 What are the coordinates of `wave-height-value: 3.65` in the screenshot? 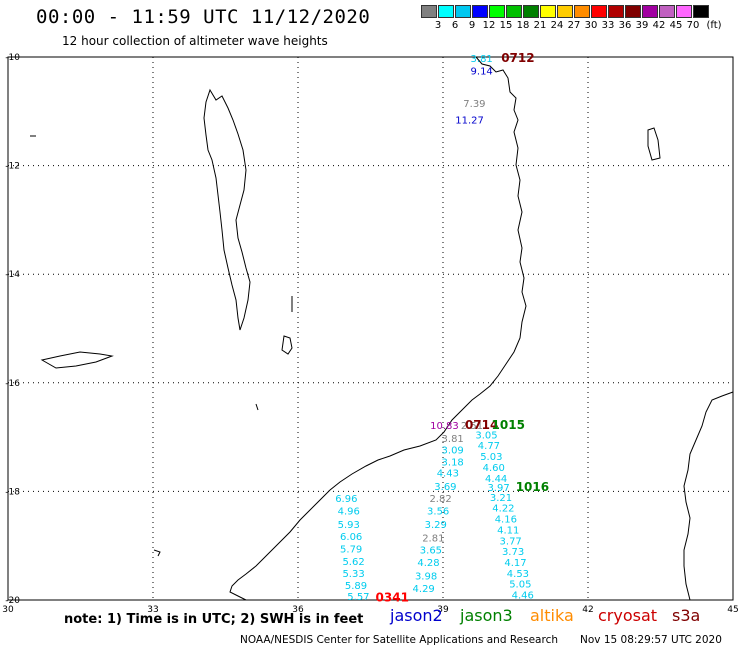 It's located at (431, 551).